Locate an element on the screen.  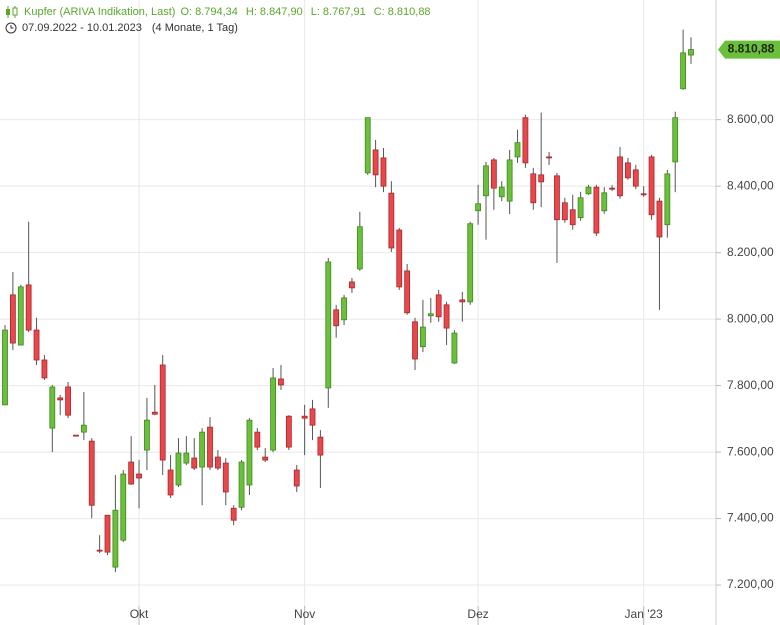
ohlc-key: L: is located at coordinates (315, 12).